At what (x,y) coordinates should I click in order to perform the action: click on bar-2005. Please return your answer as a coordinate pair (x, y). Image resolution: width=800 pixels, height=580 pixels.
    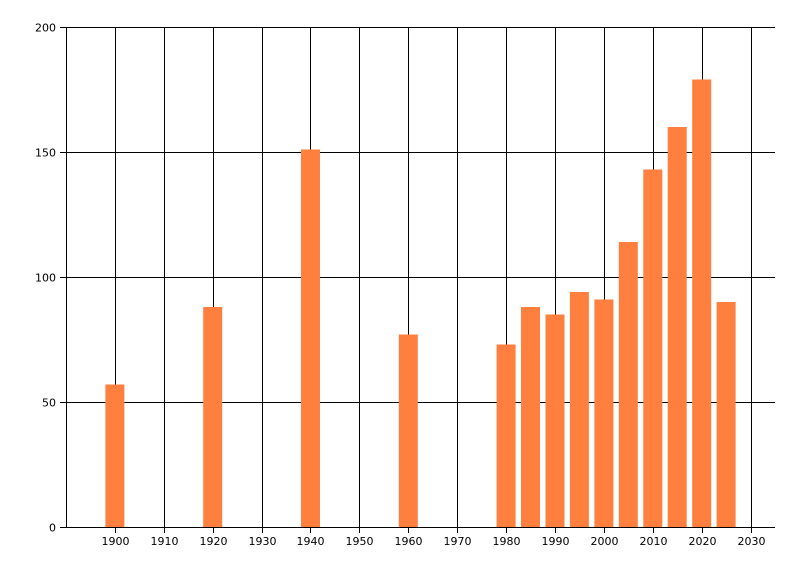
    Looking at the image, I should click on (628, 384).